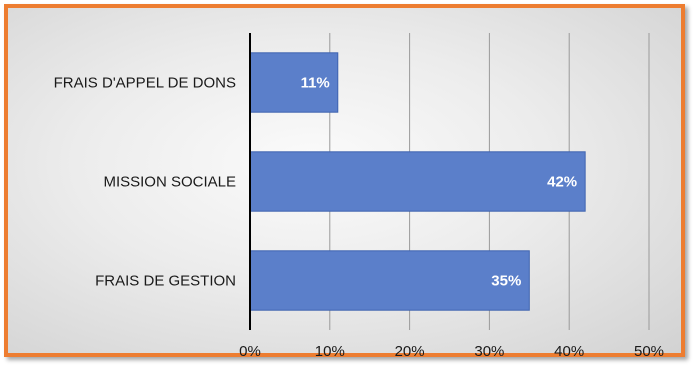 This screenshot has width=697, height=367. Describe the element at coordinates (410, 351) in the screenshot. I see `x-tick-label: 20%` at that location.